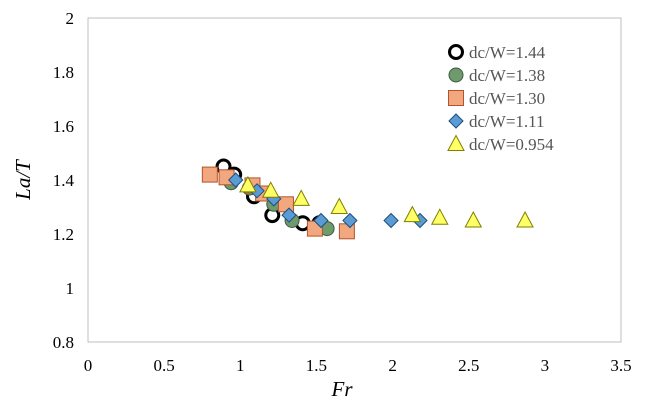 The image size is (650, 406). Describe the element at coordinates (63, 342) in the screenshot. I see `y-tick-label: 0.8` at that location.